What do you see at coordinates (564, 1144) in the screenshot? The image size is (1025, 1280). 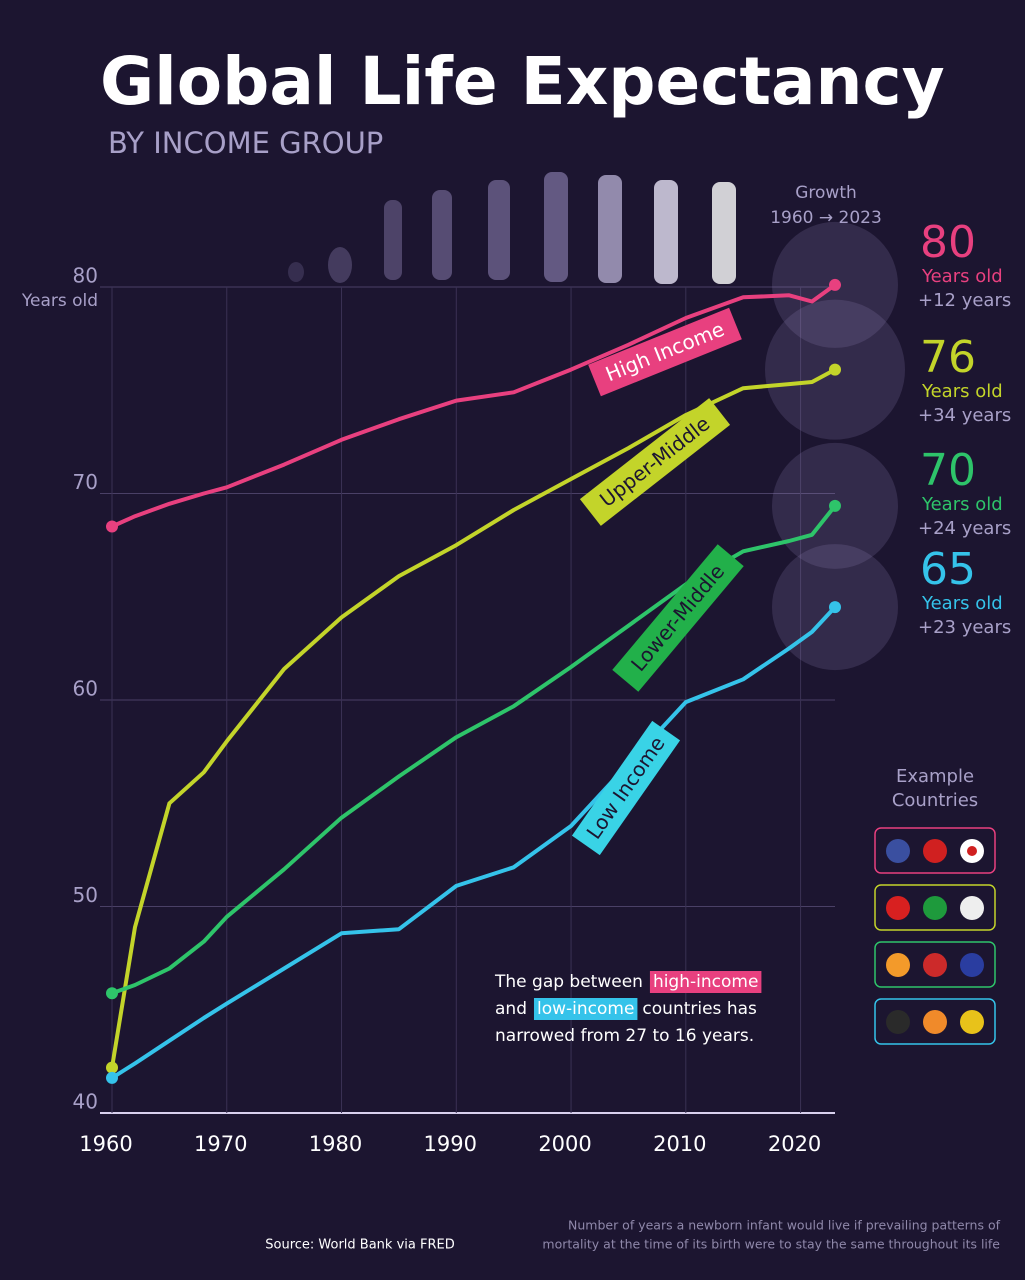 I see `x-tick-label: 2000` at bounding box center [564, 1144].